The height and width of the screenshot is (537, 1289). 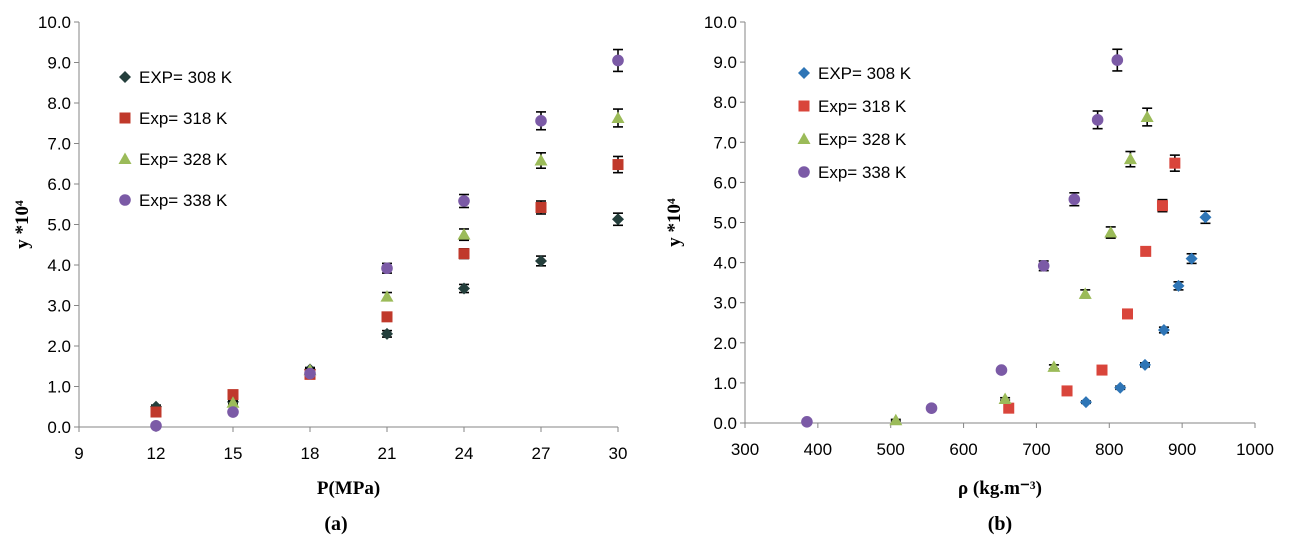 I want to click on x-axis-title: P(MPa), so click(x=348, y=488).